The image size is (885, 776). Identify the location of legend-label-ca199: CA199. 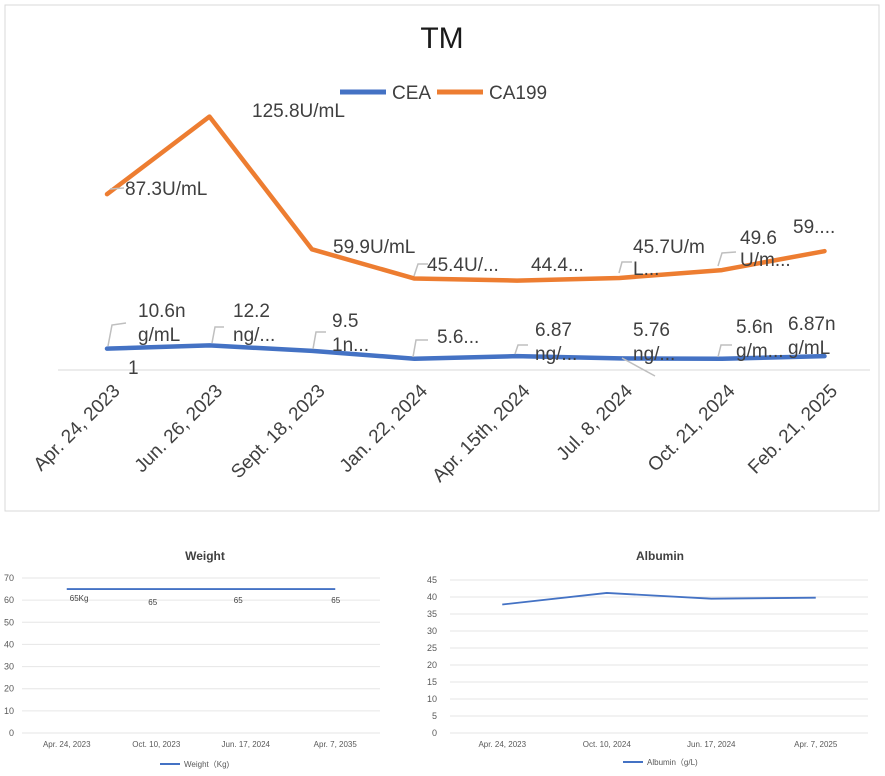
(518, 93).